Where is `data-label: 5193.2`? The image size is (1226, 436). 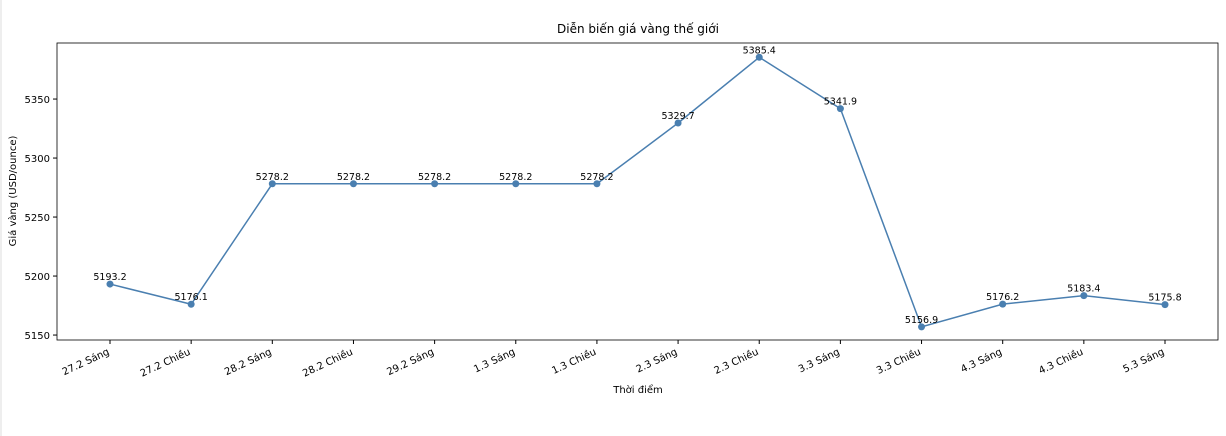 data-label: 5193.2 is located at coordinates (109, 277).